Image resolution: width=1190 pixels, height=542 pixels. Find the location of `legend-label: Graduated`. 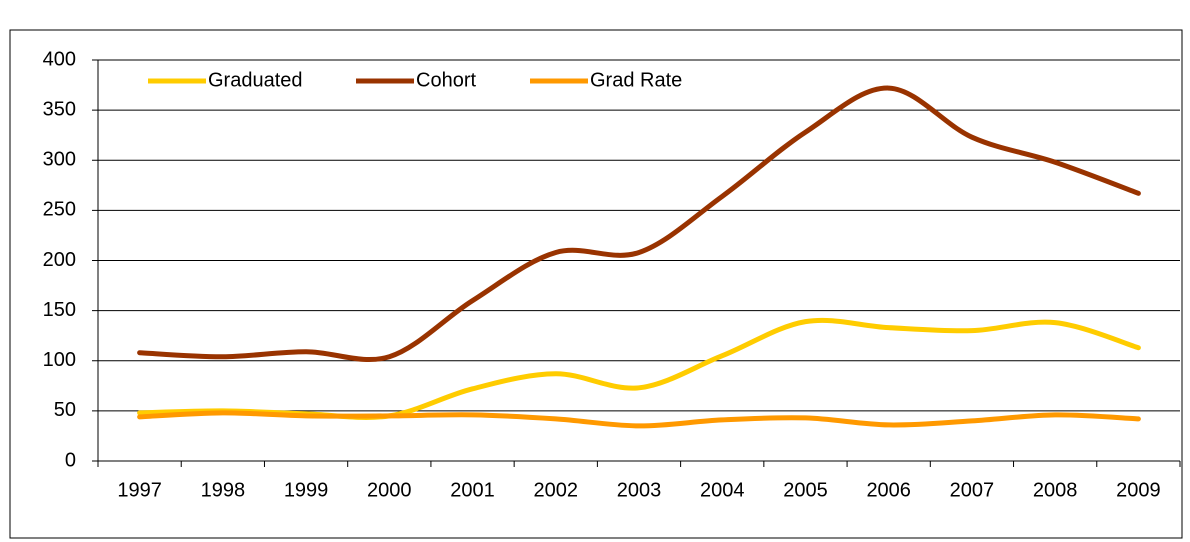

legend-label: Graduated is located at coordinates (255, 80).